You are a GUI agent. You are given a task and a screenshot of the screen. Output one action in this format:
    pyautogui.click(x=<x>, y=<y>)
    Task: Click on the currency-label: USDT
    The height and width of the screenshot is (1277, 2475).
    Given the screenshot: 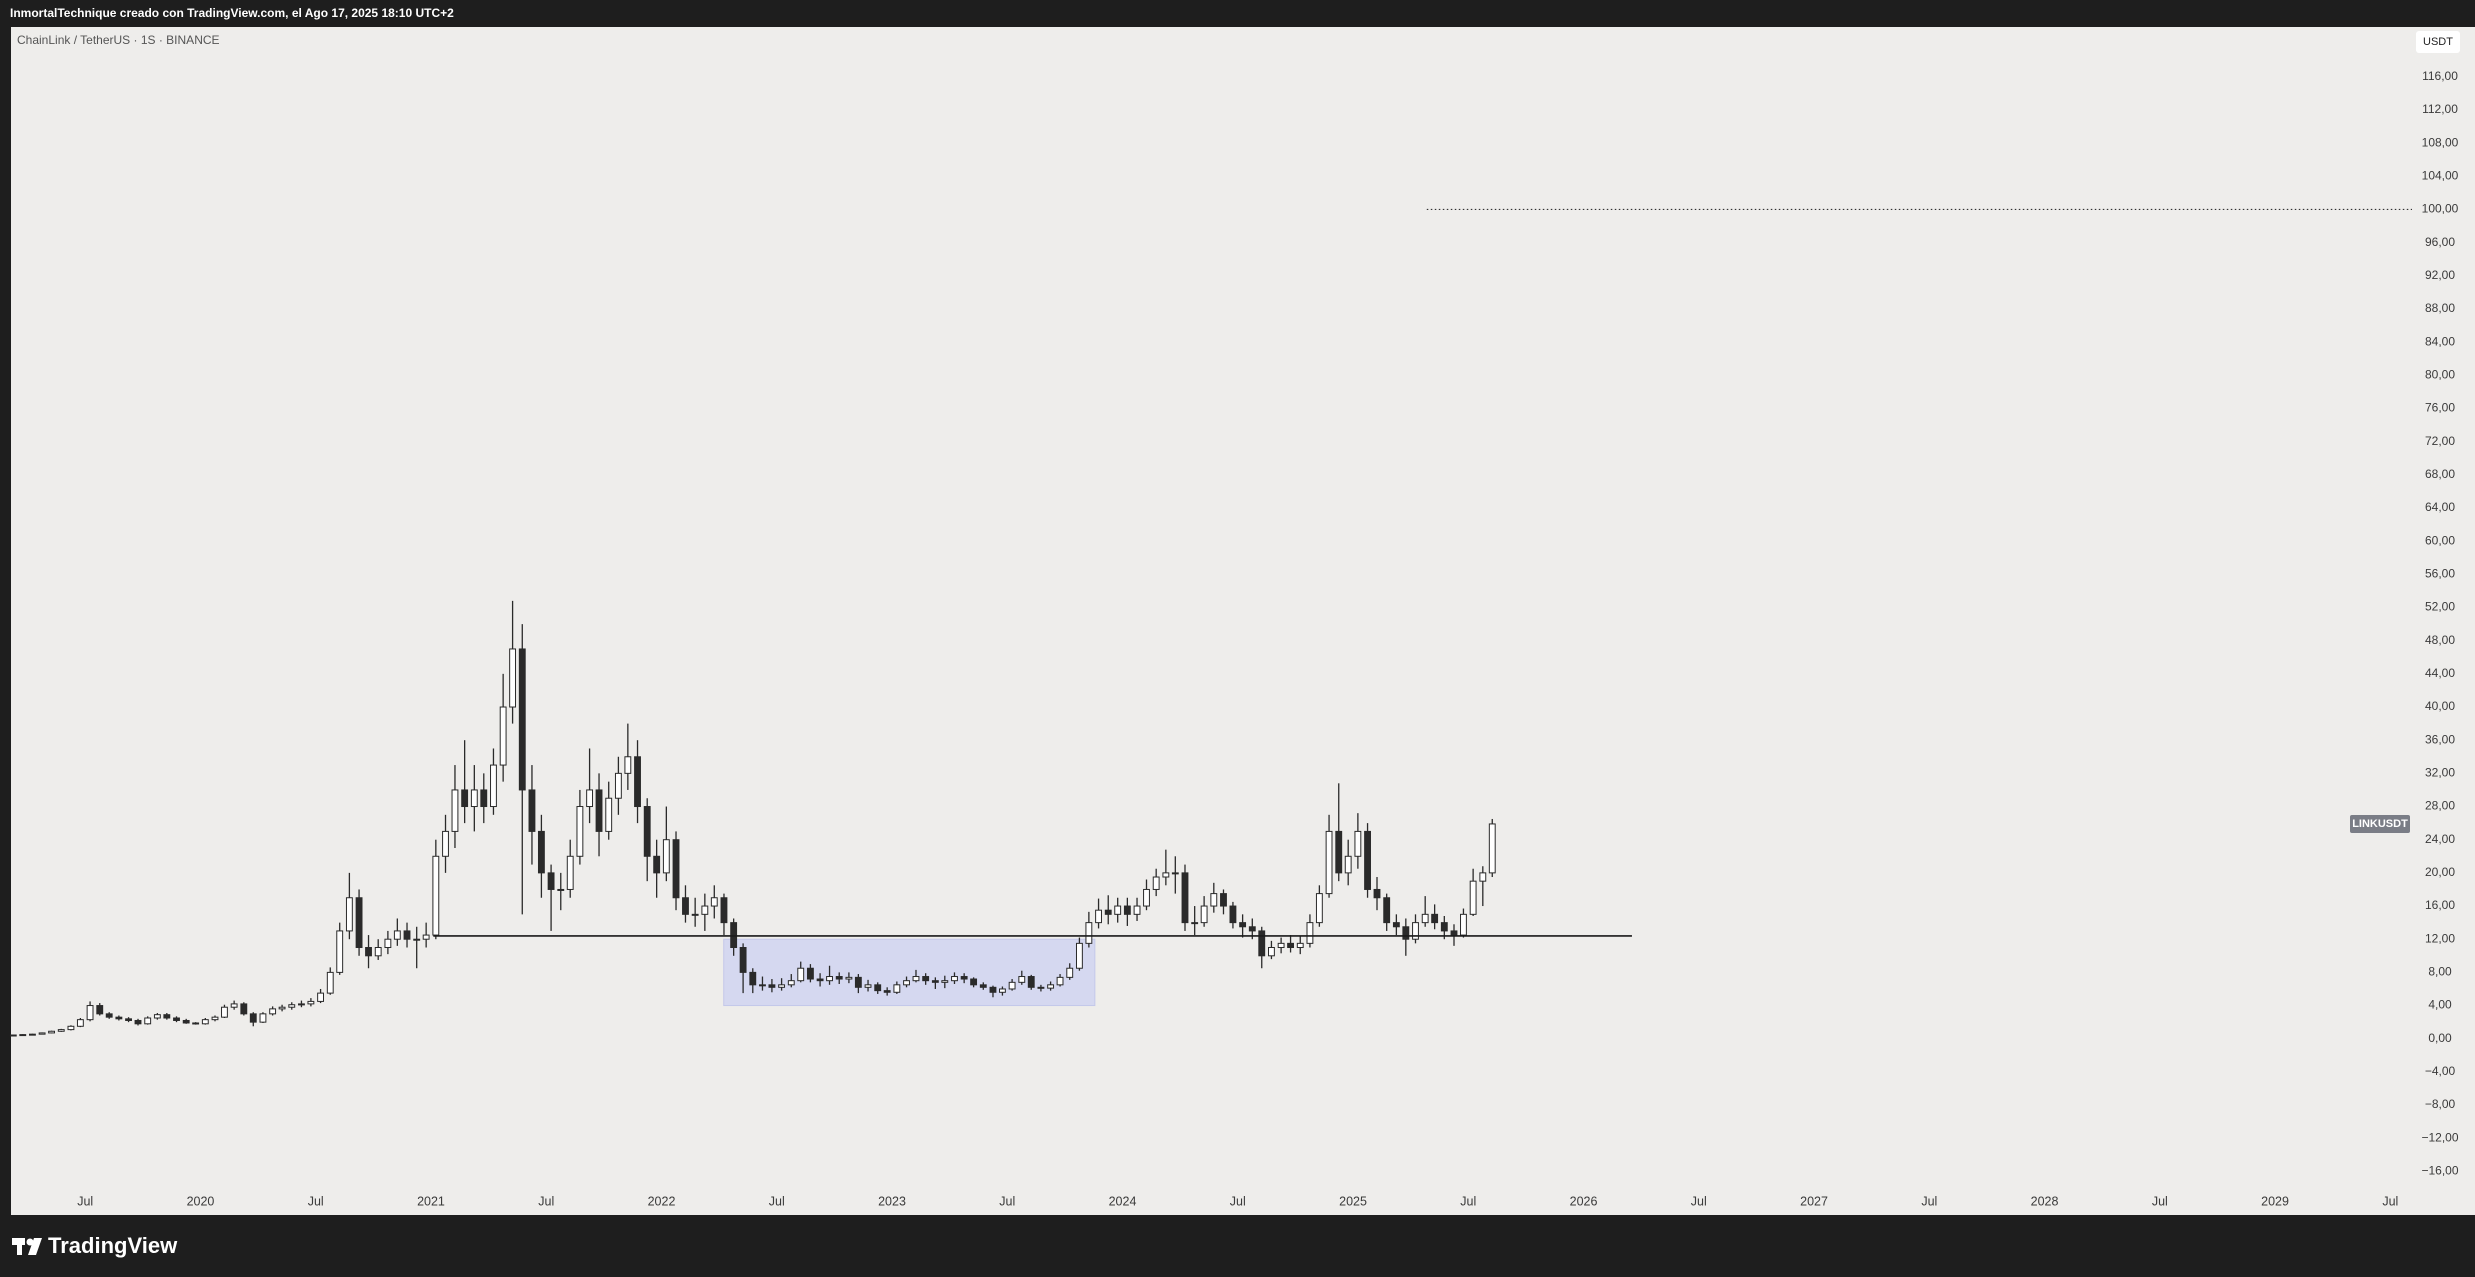 What is the action you would take?
    pyautogui.click(x=2438, y=42)
    